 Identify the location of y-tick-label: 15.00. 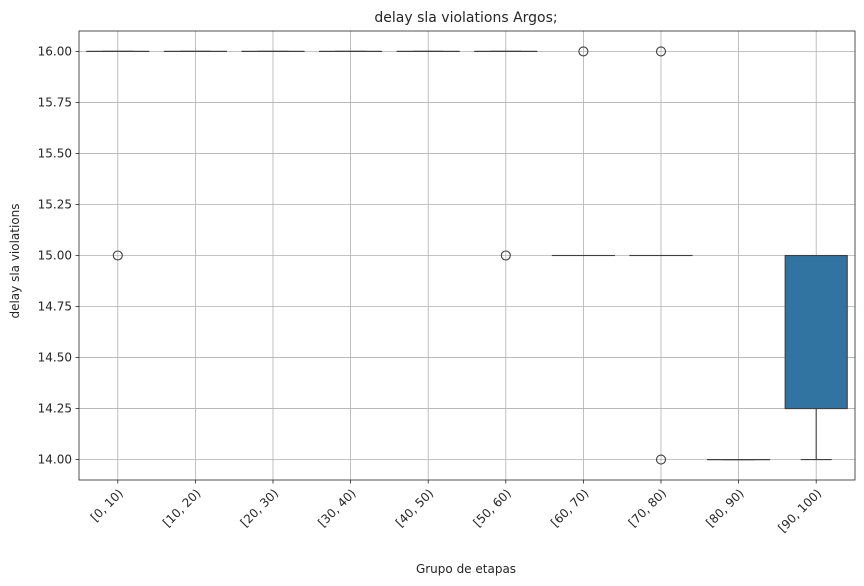
(55, 256).